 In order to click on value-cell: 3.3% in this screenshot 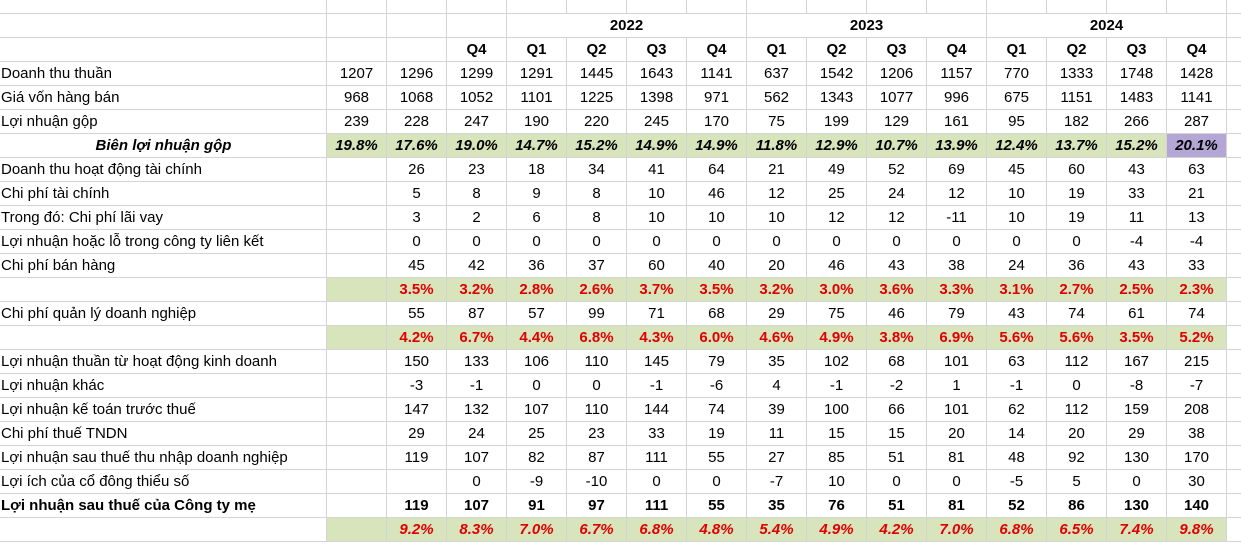, I will do `click(957, 290)`.